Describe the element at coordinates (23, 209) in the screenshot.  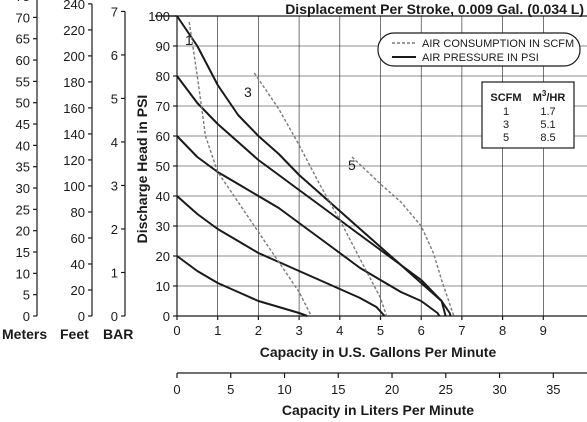
I see `aux-tick-label: 25` at that location.